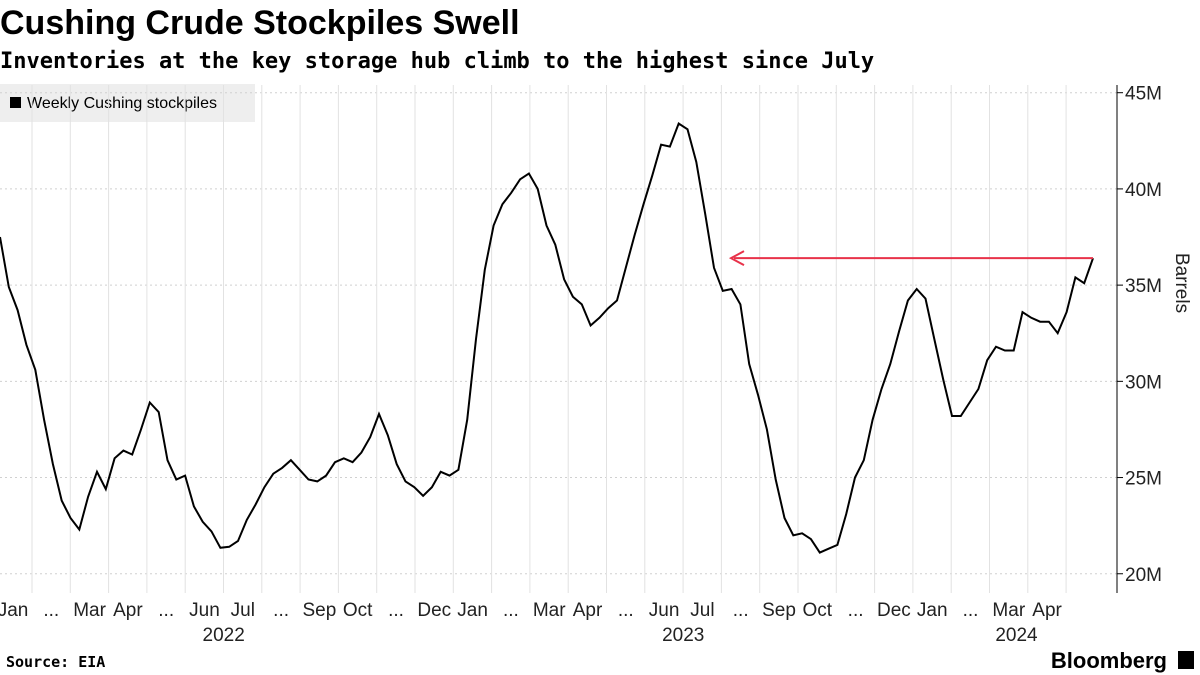 The width and height of the screenshot is (1200, 675). Describe the element at coordinates (1143, 479) in the screenshot. I see `y-tick-label: 25M` at that location.